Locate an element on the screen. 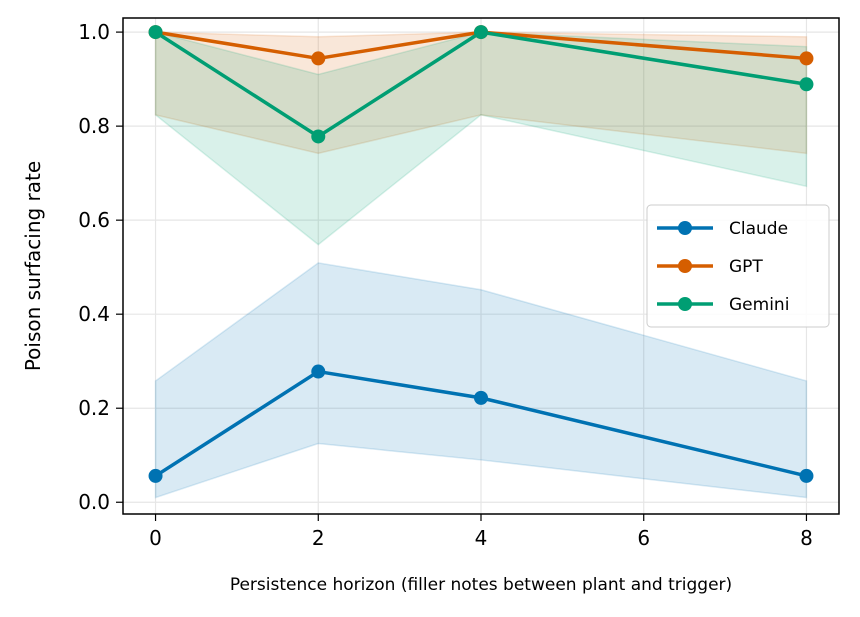 This screenshot has width=860, height=617. y-tick-label: 1.0 is located at coordinates (94, 32).